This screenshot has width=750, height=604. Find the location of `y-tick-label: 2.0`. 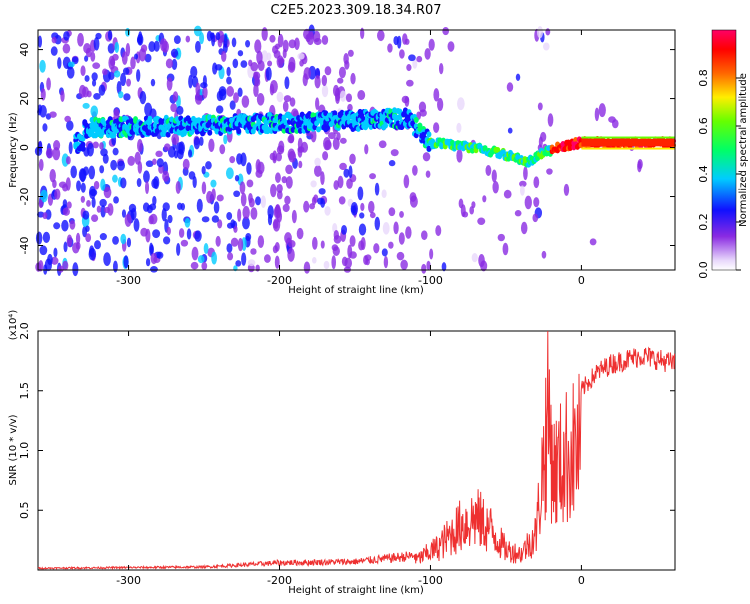

y-tick-label: 2.0 is located at coordinates (24, 331).